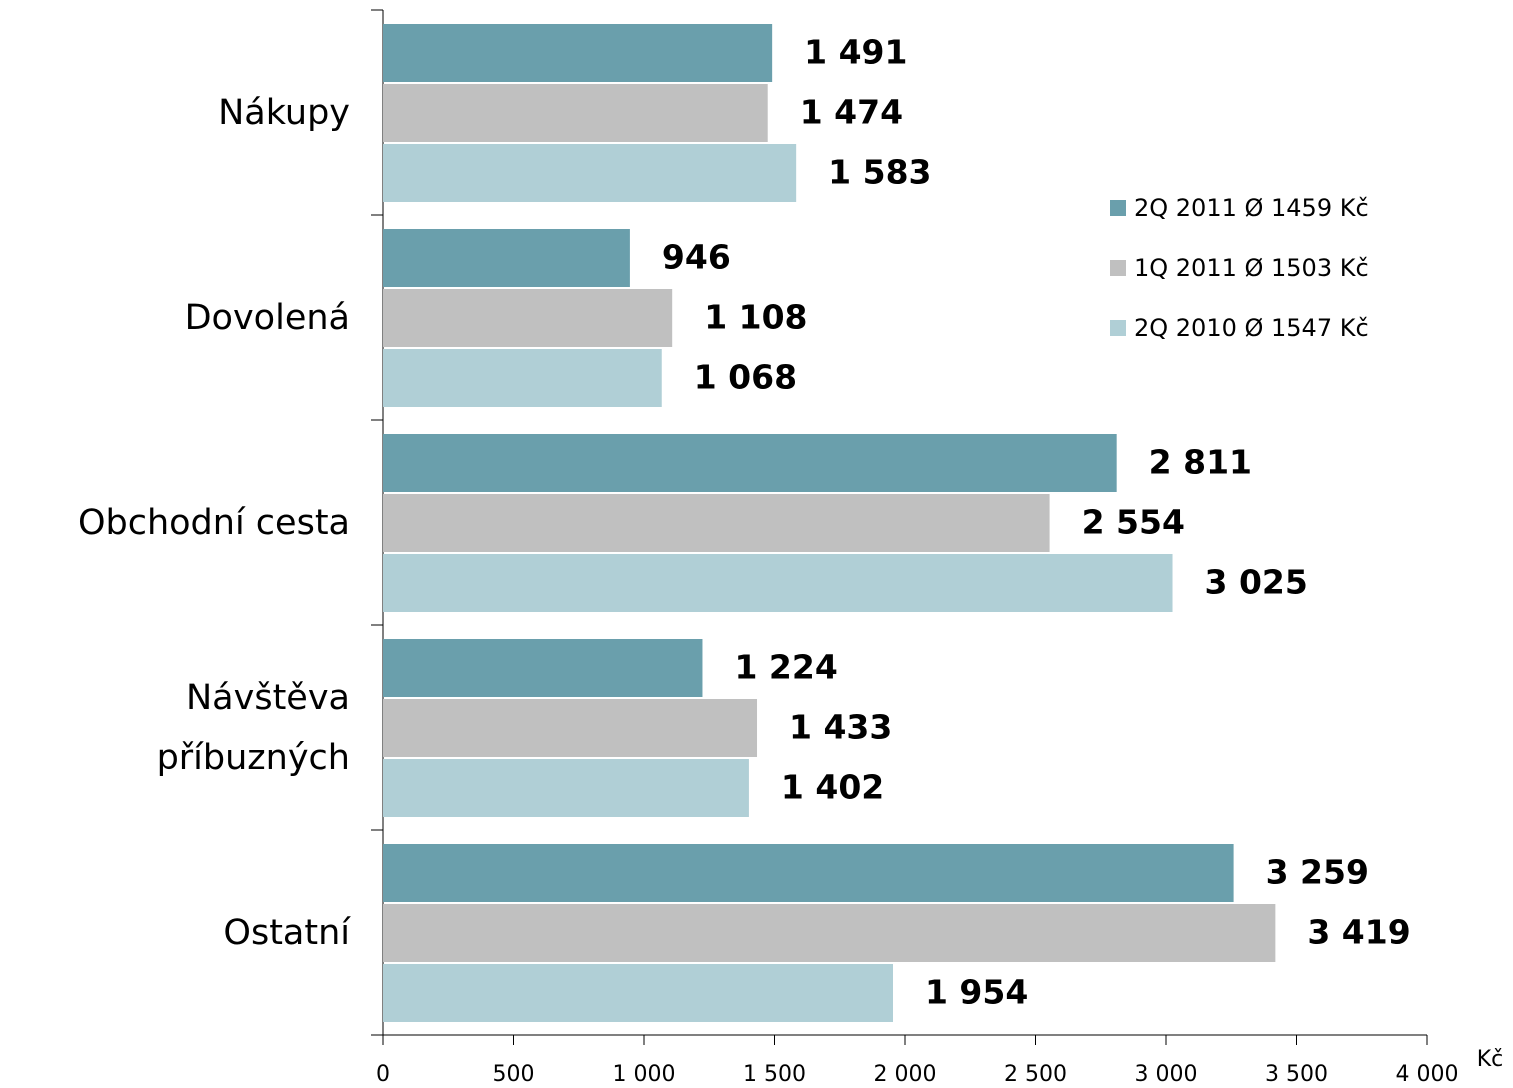 The height and width of the screenshot is (1088, 1513). Describe the element at coordinates (1296, 1074) in the screenshot. I see `x-tick-label: 3 500` at that location.